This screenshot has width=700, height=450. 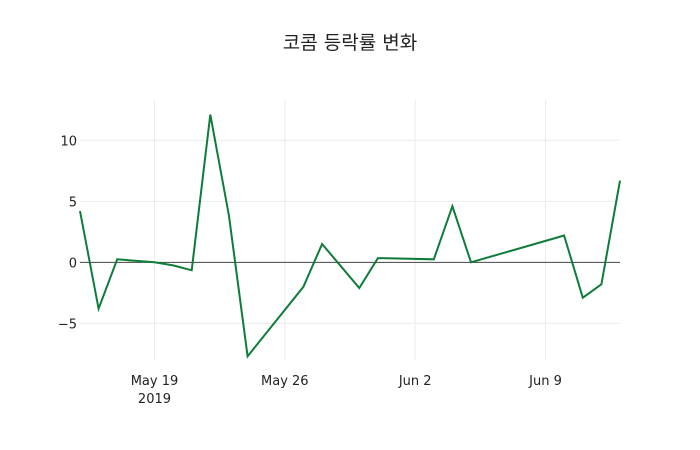 I want to click on x-tick-label: May 26, so click(x=285, y=381).